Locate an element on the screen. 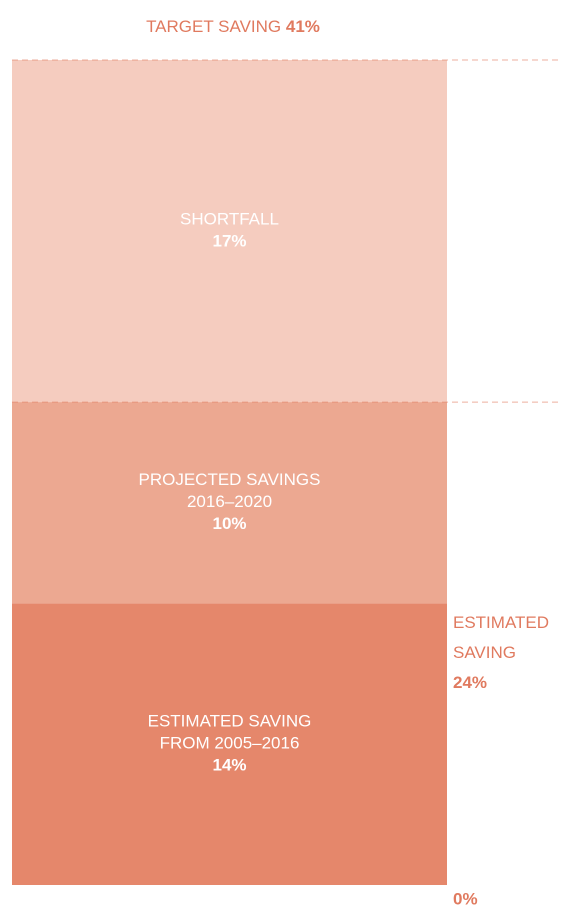  tick-title: TARGET SAVING 41% is located at coordinates (233, 26).